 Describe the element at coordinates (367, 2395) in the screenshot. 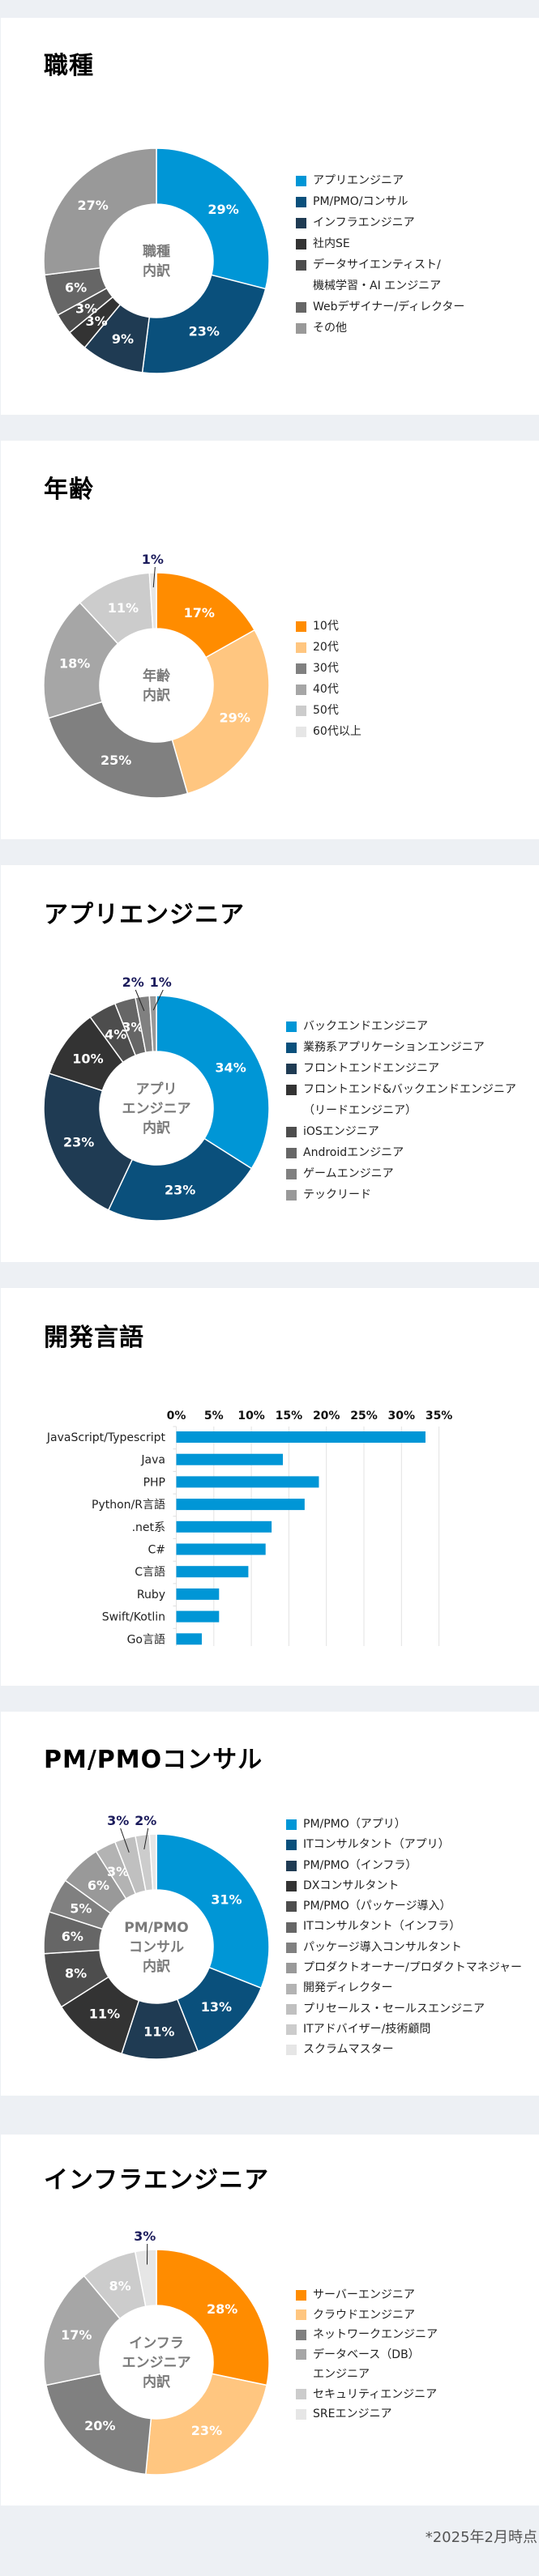

I see `legend-item: セキュリティエンジニア` at that location.